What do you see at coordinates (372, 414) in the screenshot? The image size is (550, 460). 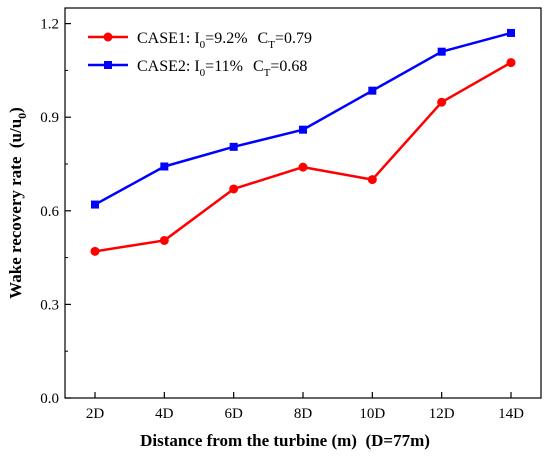 I see `x-tick-label: 10D` at bounding box center [372, 414].